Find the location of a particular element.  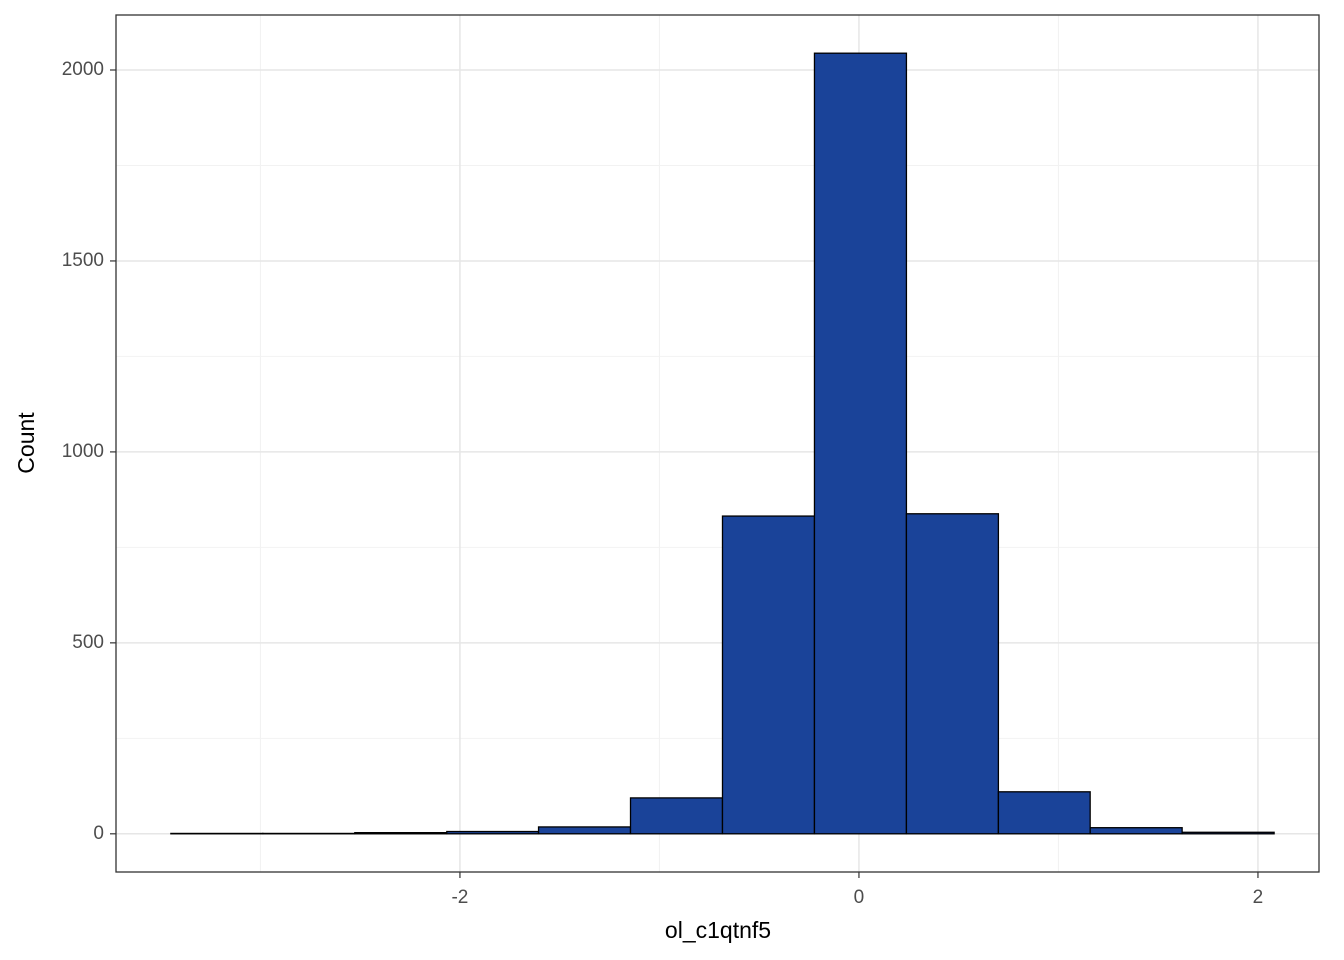

y-tick-label: 2000 is located at coordinates (83, 69).